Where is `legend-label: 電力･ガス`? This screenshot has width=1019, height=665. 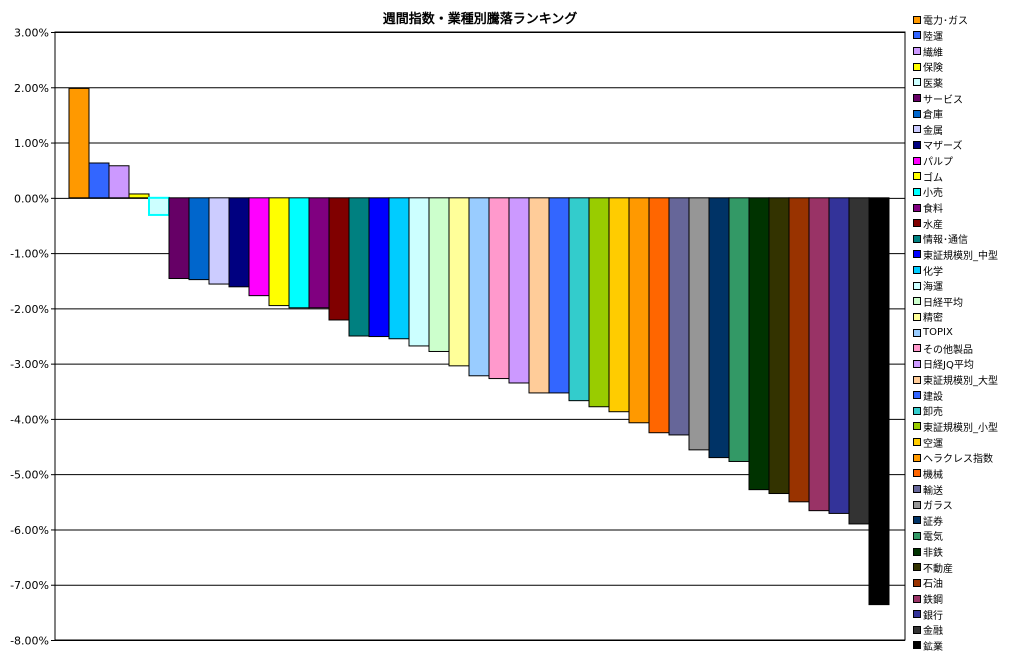 legend-label: 電力･ガス is located at coordinates (945, 22).